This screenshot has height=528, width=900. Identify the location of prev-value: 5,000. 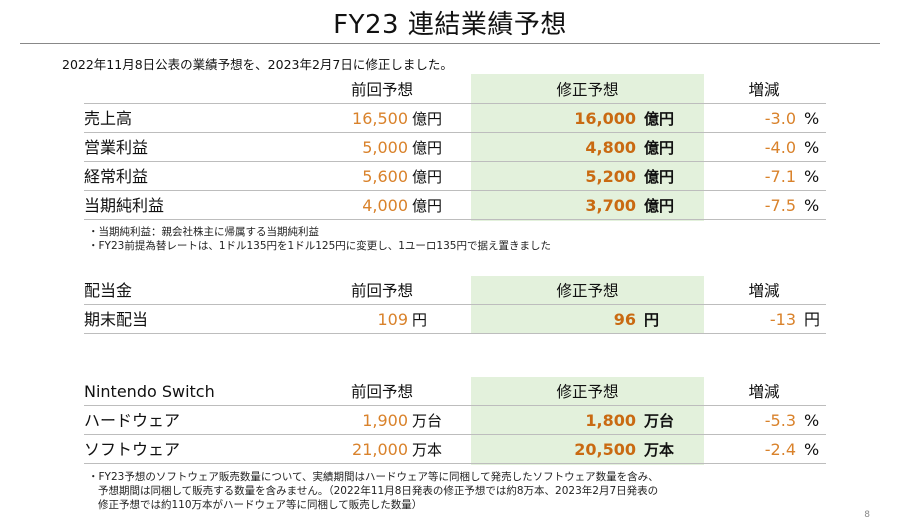
(385, 147).